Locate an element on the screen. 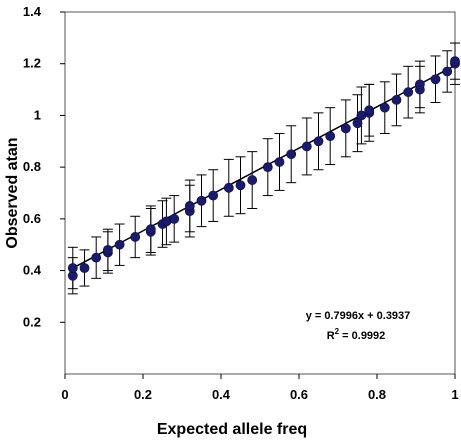 The width and height of the screenshot is (461, 443). equation-annotation: y = 0.7996x + 0.3937 is located at coordinates (358, 316).